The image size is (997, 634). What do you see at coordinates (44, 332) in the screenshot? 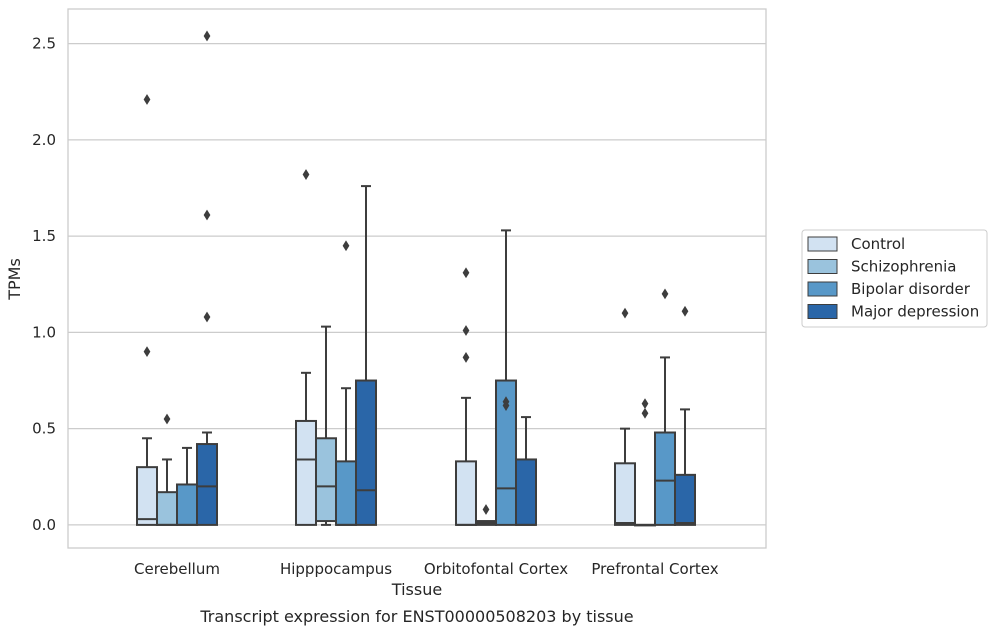
I see `y-tick-label: 1.0` at bounding box center [44, 332].